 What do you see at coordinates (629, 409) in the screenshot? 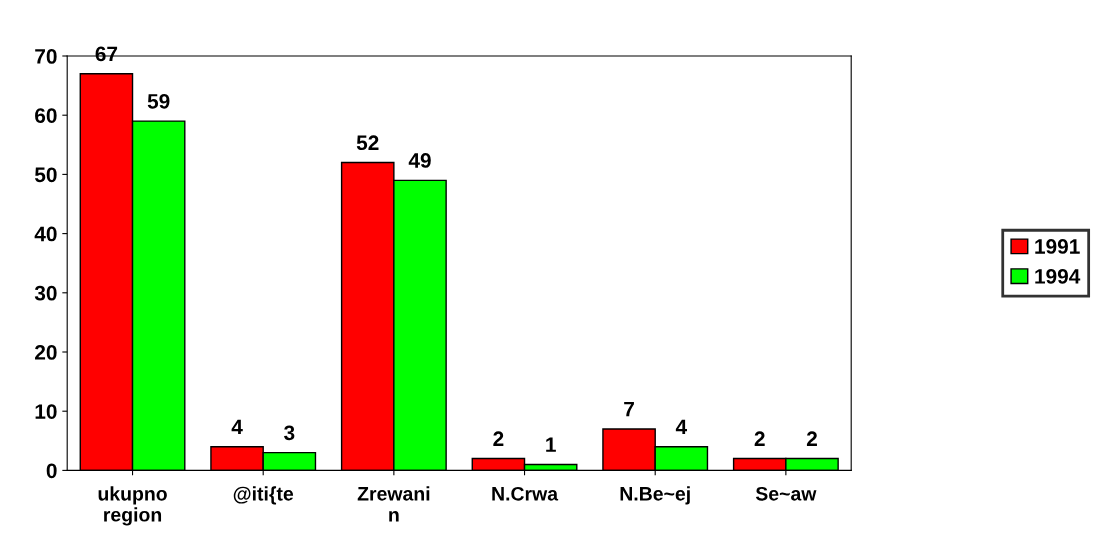
I see `data-label: 7` at bounding box center [629, 409].